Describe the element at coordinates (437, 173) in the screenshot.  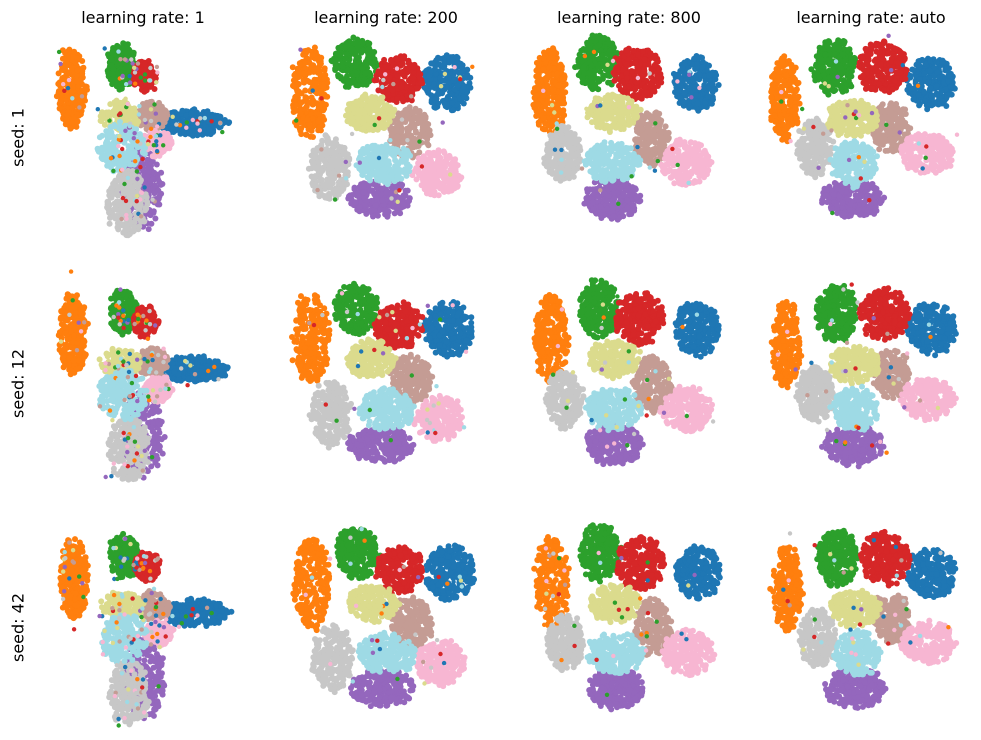
I see `cluster-group` at that location.